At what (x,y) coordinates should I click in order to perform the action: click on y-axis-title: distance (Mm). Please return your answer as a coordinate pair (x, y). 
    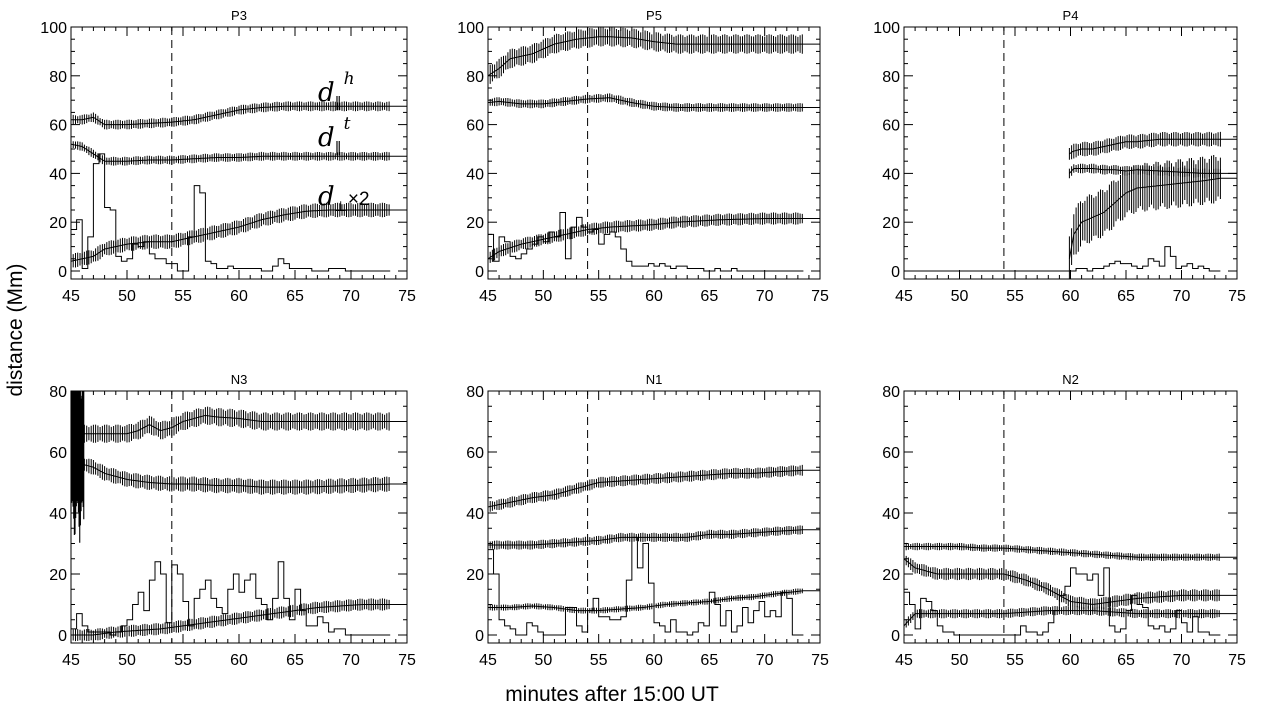
    Looking at the image, I should click on (15, 329).